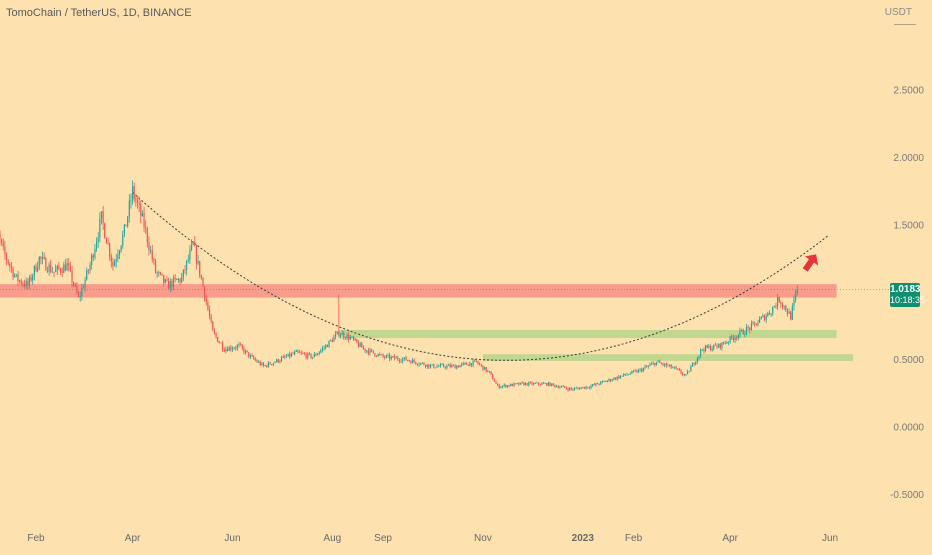 The image size is (932, 555). I want to click on x-tick-label: Nov, so click(483, 538).